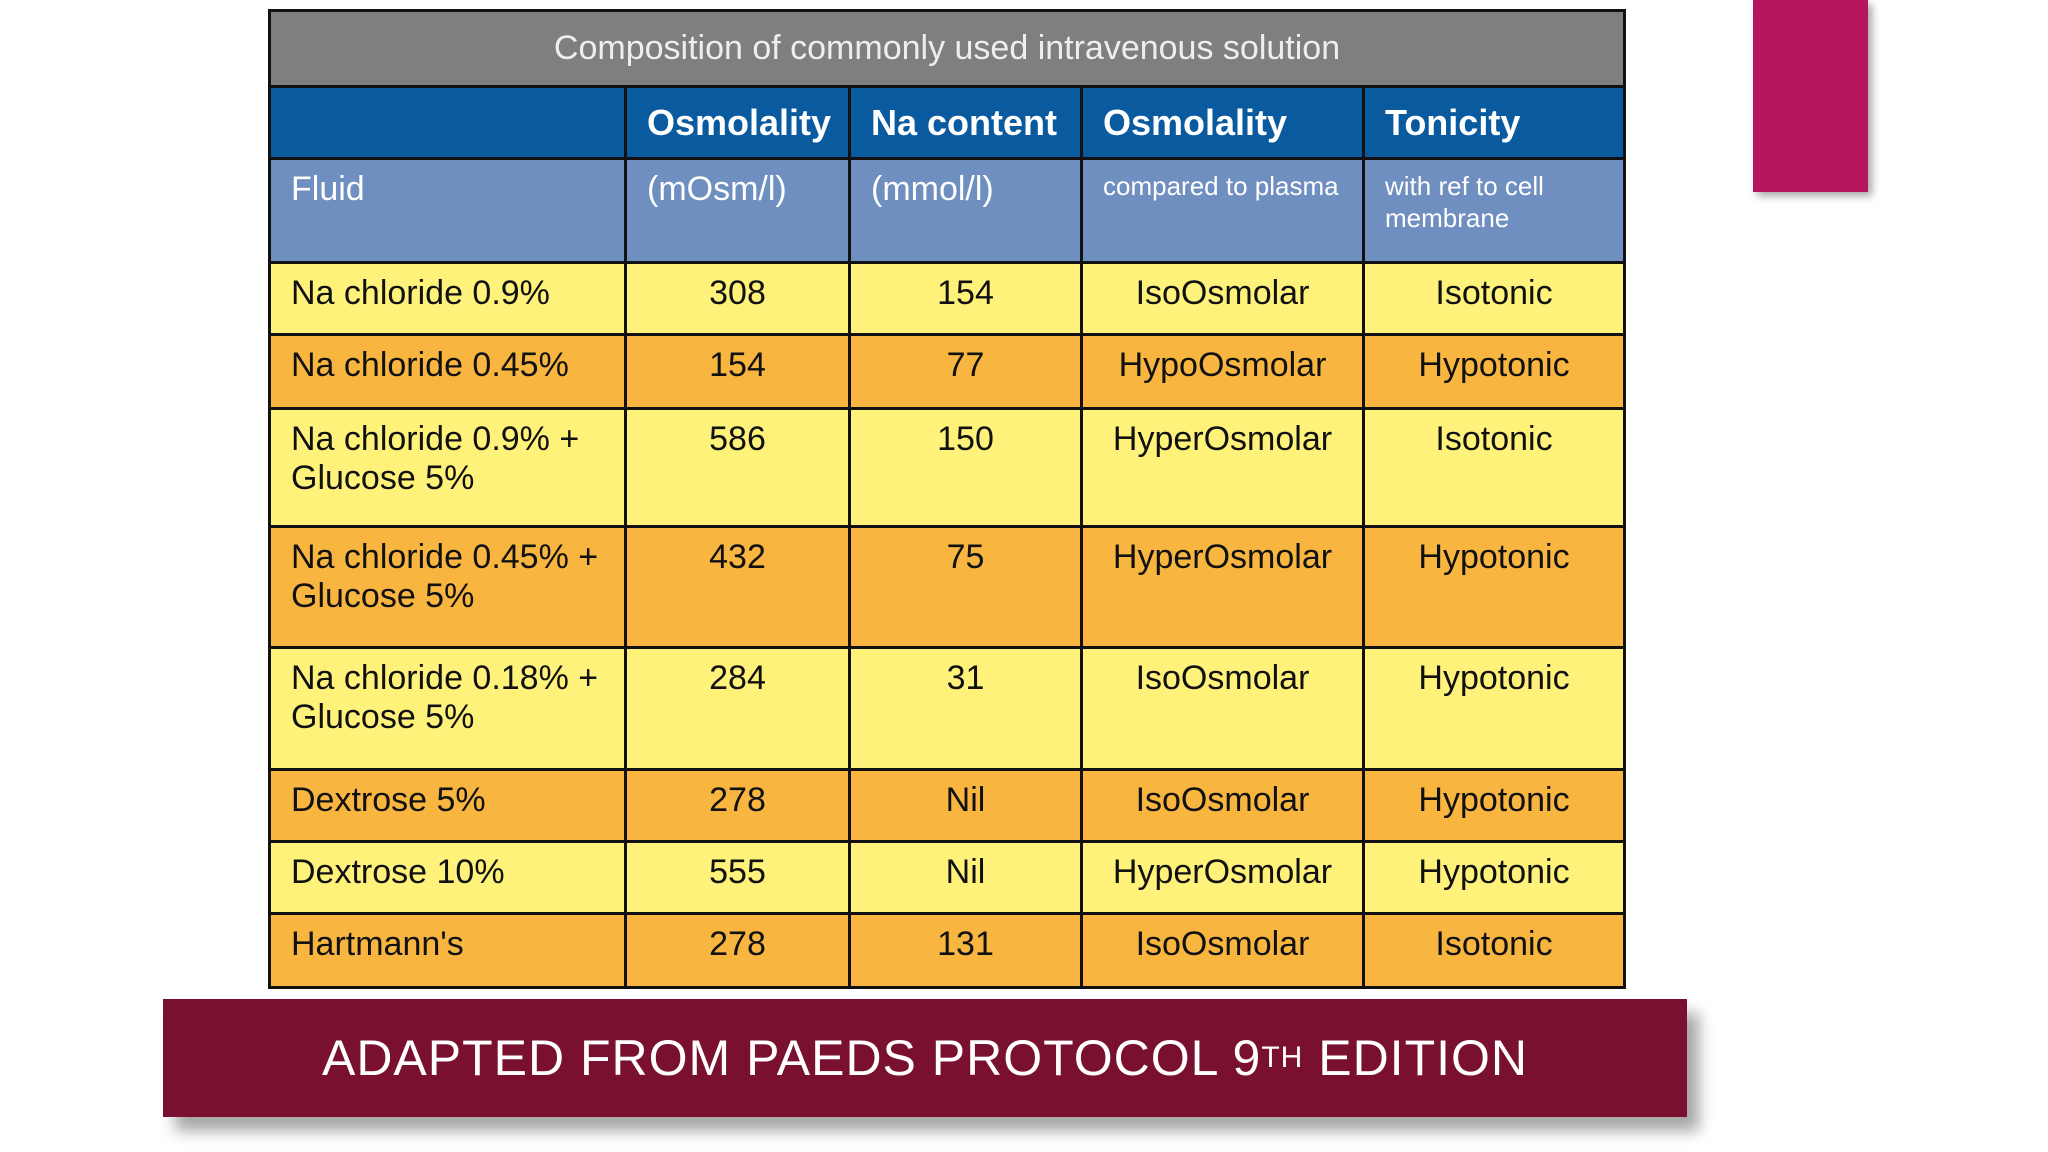 This screenshot has width=2048, height=1152. I want to click on table-cell: 555, so click(737, 877).